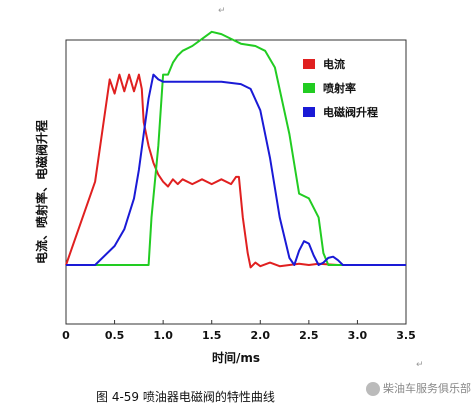 The height and width of the screenshot is (411, 472). What do you see at coordinates (185, 397) in the screenshot?
I see `figure-caption: 图 4-59 喷油器电磁阀的特性曲线` at bounding box center [185, 397].